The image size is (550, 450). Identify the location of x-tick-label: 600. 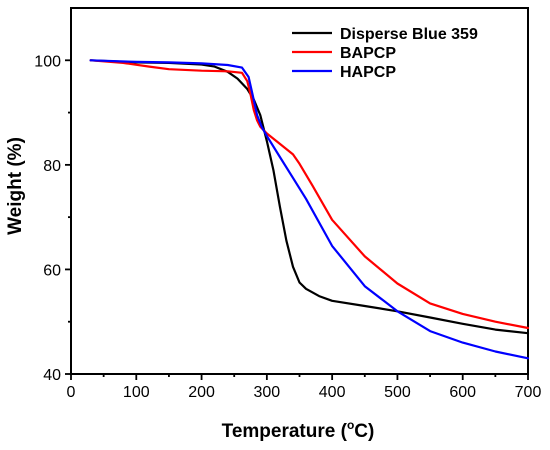
(462, 392).